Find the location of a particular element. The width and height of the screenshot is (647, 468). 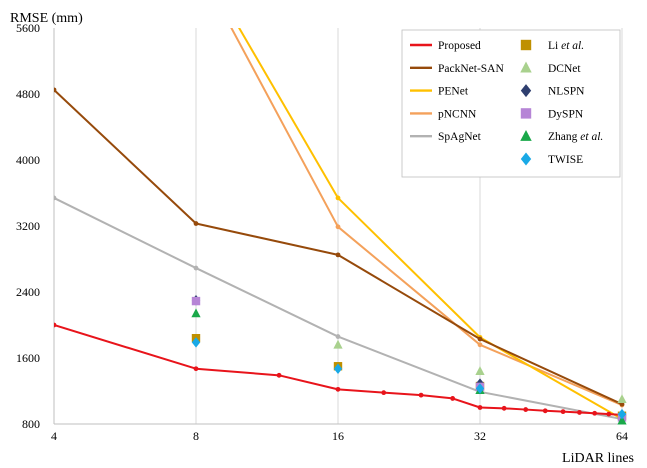

legend-item-proposed: Proposed is located at coordinates (445, 46).